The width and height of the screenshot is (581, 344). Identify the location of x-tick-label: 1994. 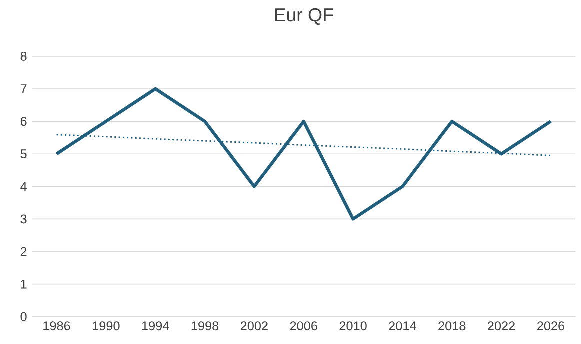
(156, 326).